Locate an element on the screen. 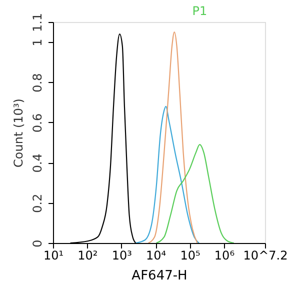 The image size is (290, 296). x-tick-label: 10⁶ is located at coordinates (224, 255).